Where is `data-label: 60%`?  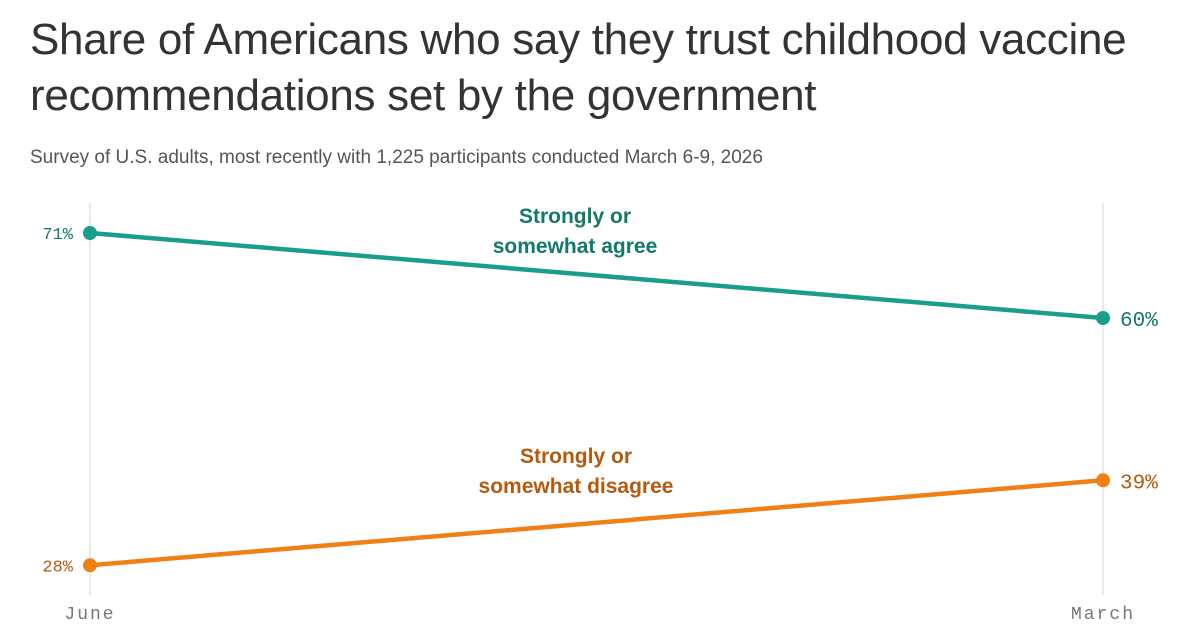
data-label: 60% is located at coordinates (1139, 321).